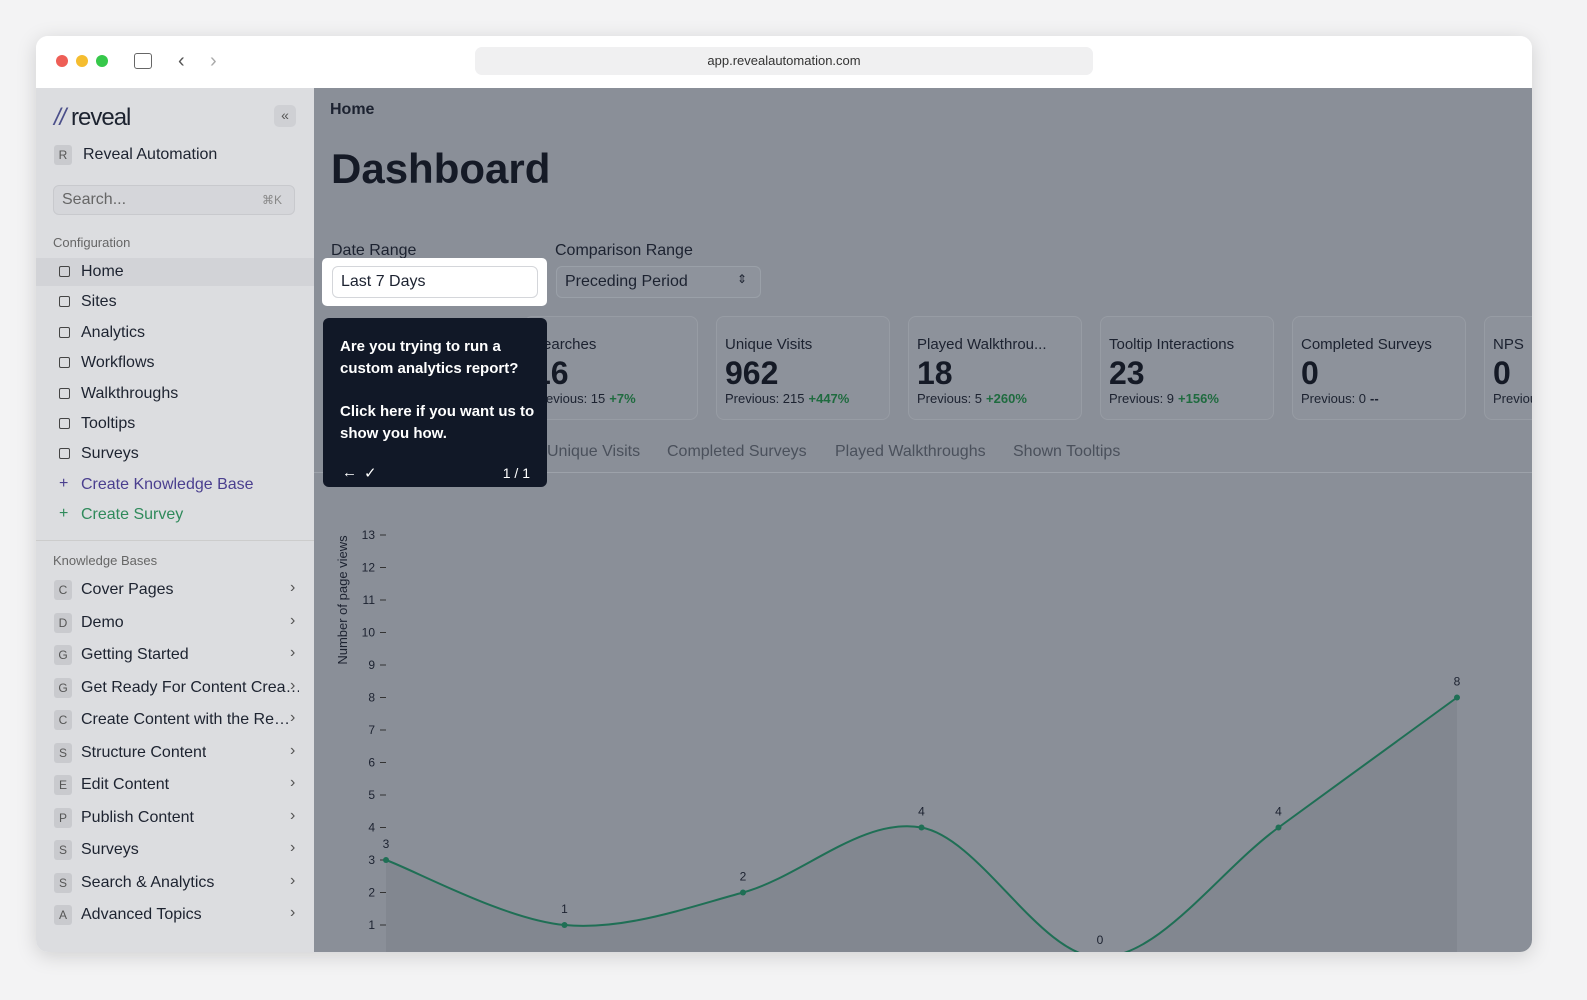 This screenshot has width=1587, height=1000. I want to click on action-icon: +, so click(64, 514).